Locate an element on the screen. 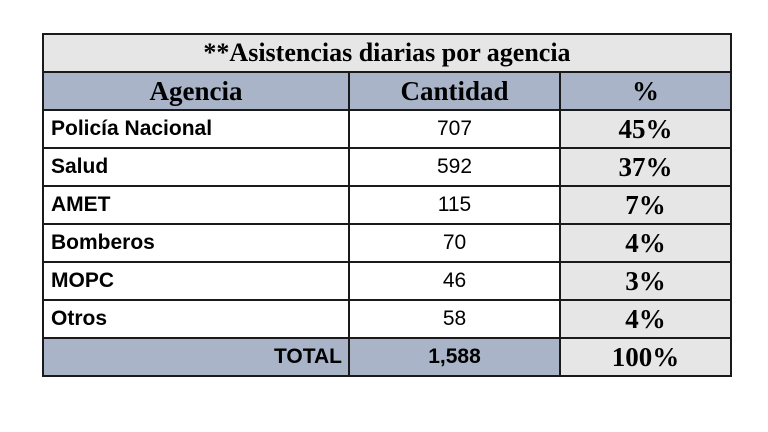  table-header-row: Agencia Cantidad % is located at coordinates (387, 91).